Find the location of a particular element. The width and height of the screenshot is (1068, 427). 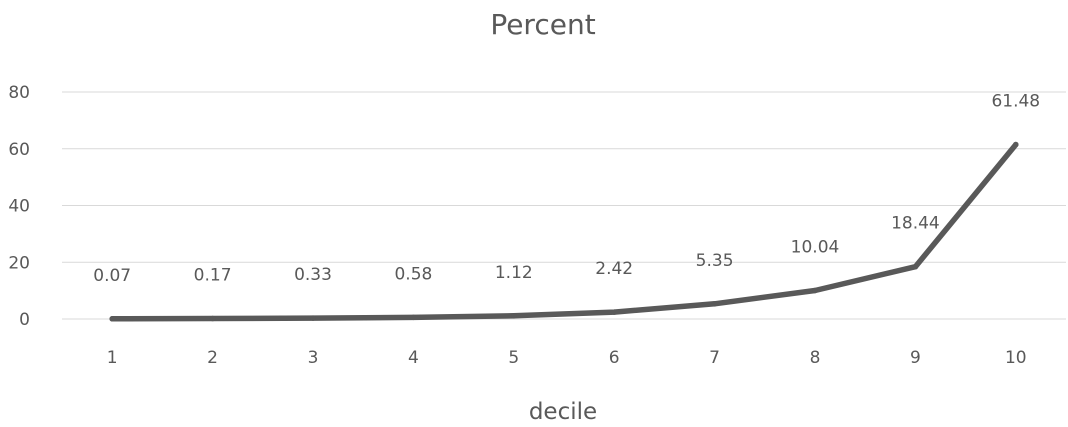

chart-title: Percent is located at coordinates (542, 24).